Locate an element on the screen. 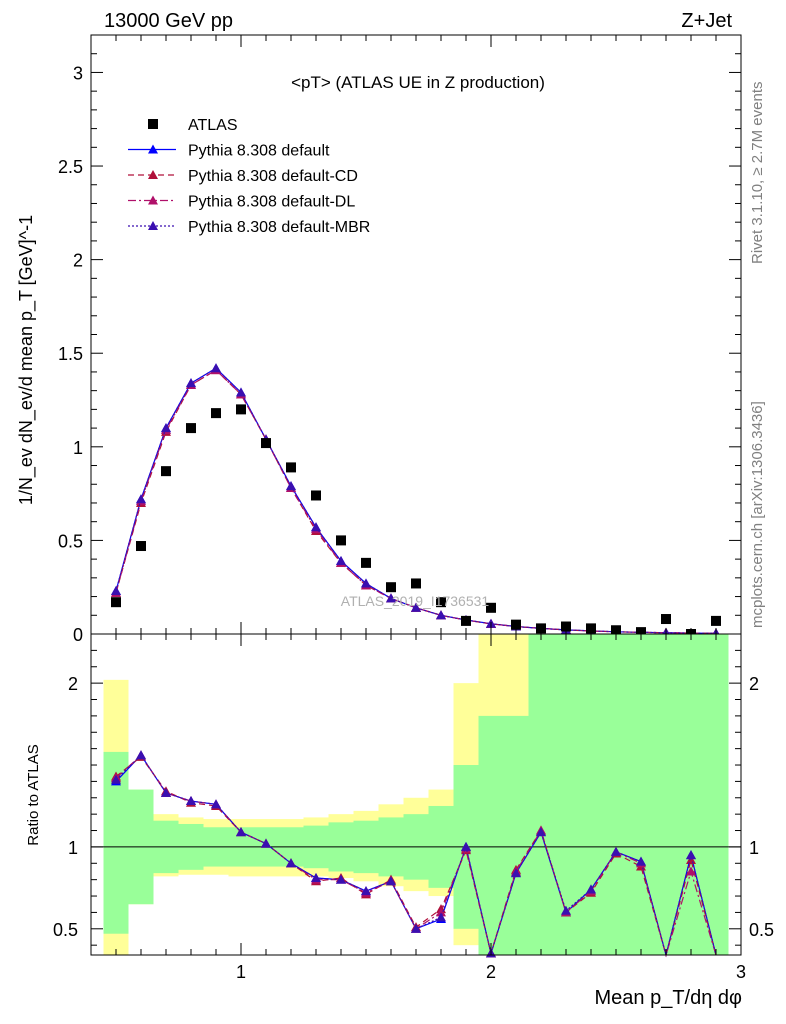 This screenshot has width=786, height=1024. y-tick-label-right: 1 is located at coordinates (754, 848).